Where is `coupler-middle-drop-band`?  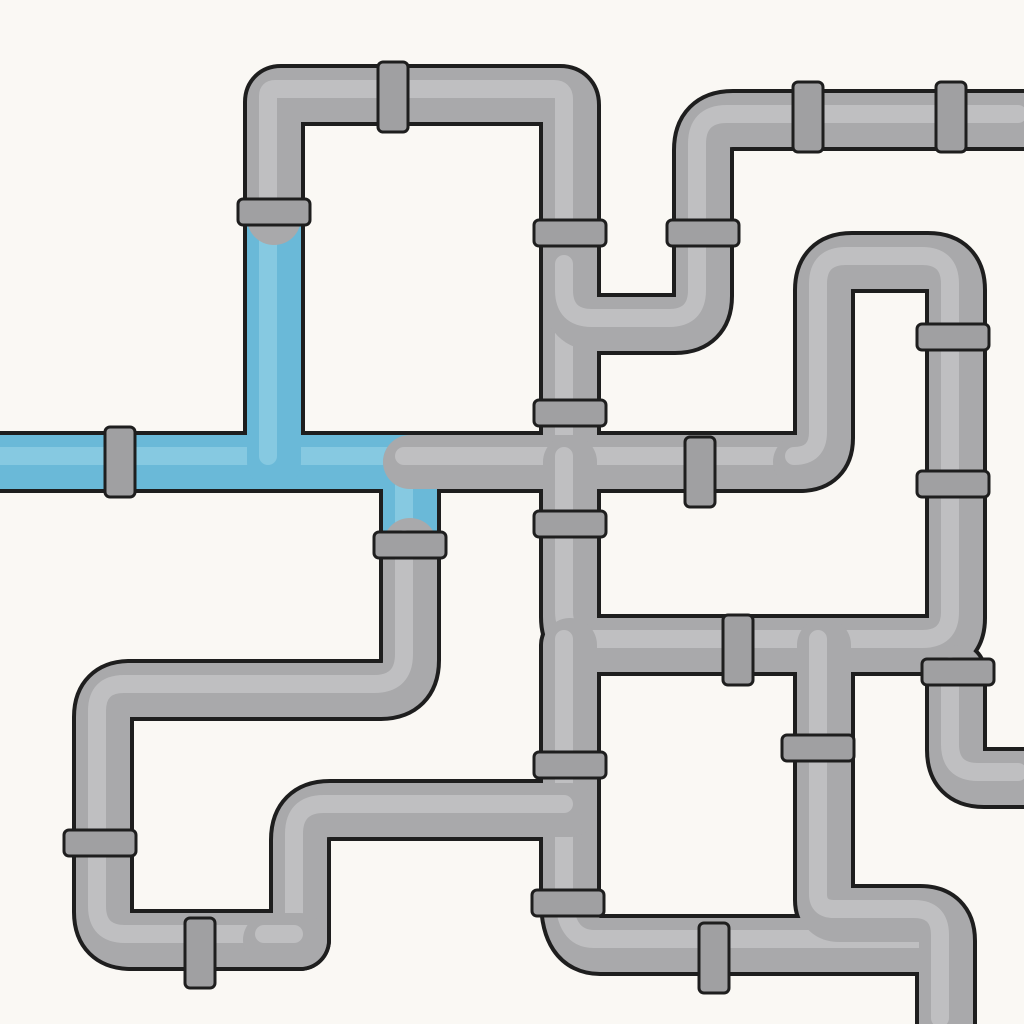 coupler-middle-drop-band is located at coordinates (570, 765).